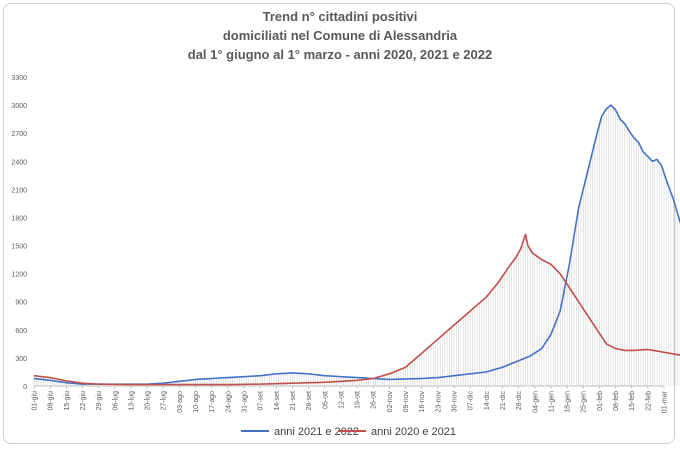 This screenshot has width=680, height=449. Describe the element at coordinates (374, 400) in the screenshot. I see `x-tick-label: 26-ott` at that location.